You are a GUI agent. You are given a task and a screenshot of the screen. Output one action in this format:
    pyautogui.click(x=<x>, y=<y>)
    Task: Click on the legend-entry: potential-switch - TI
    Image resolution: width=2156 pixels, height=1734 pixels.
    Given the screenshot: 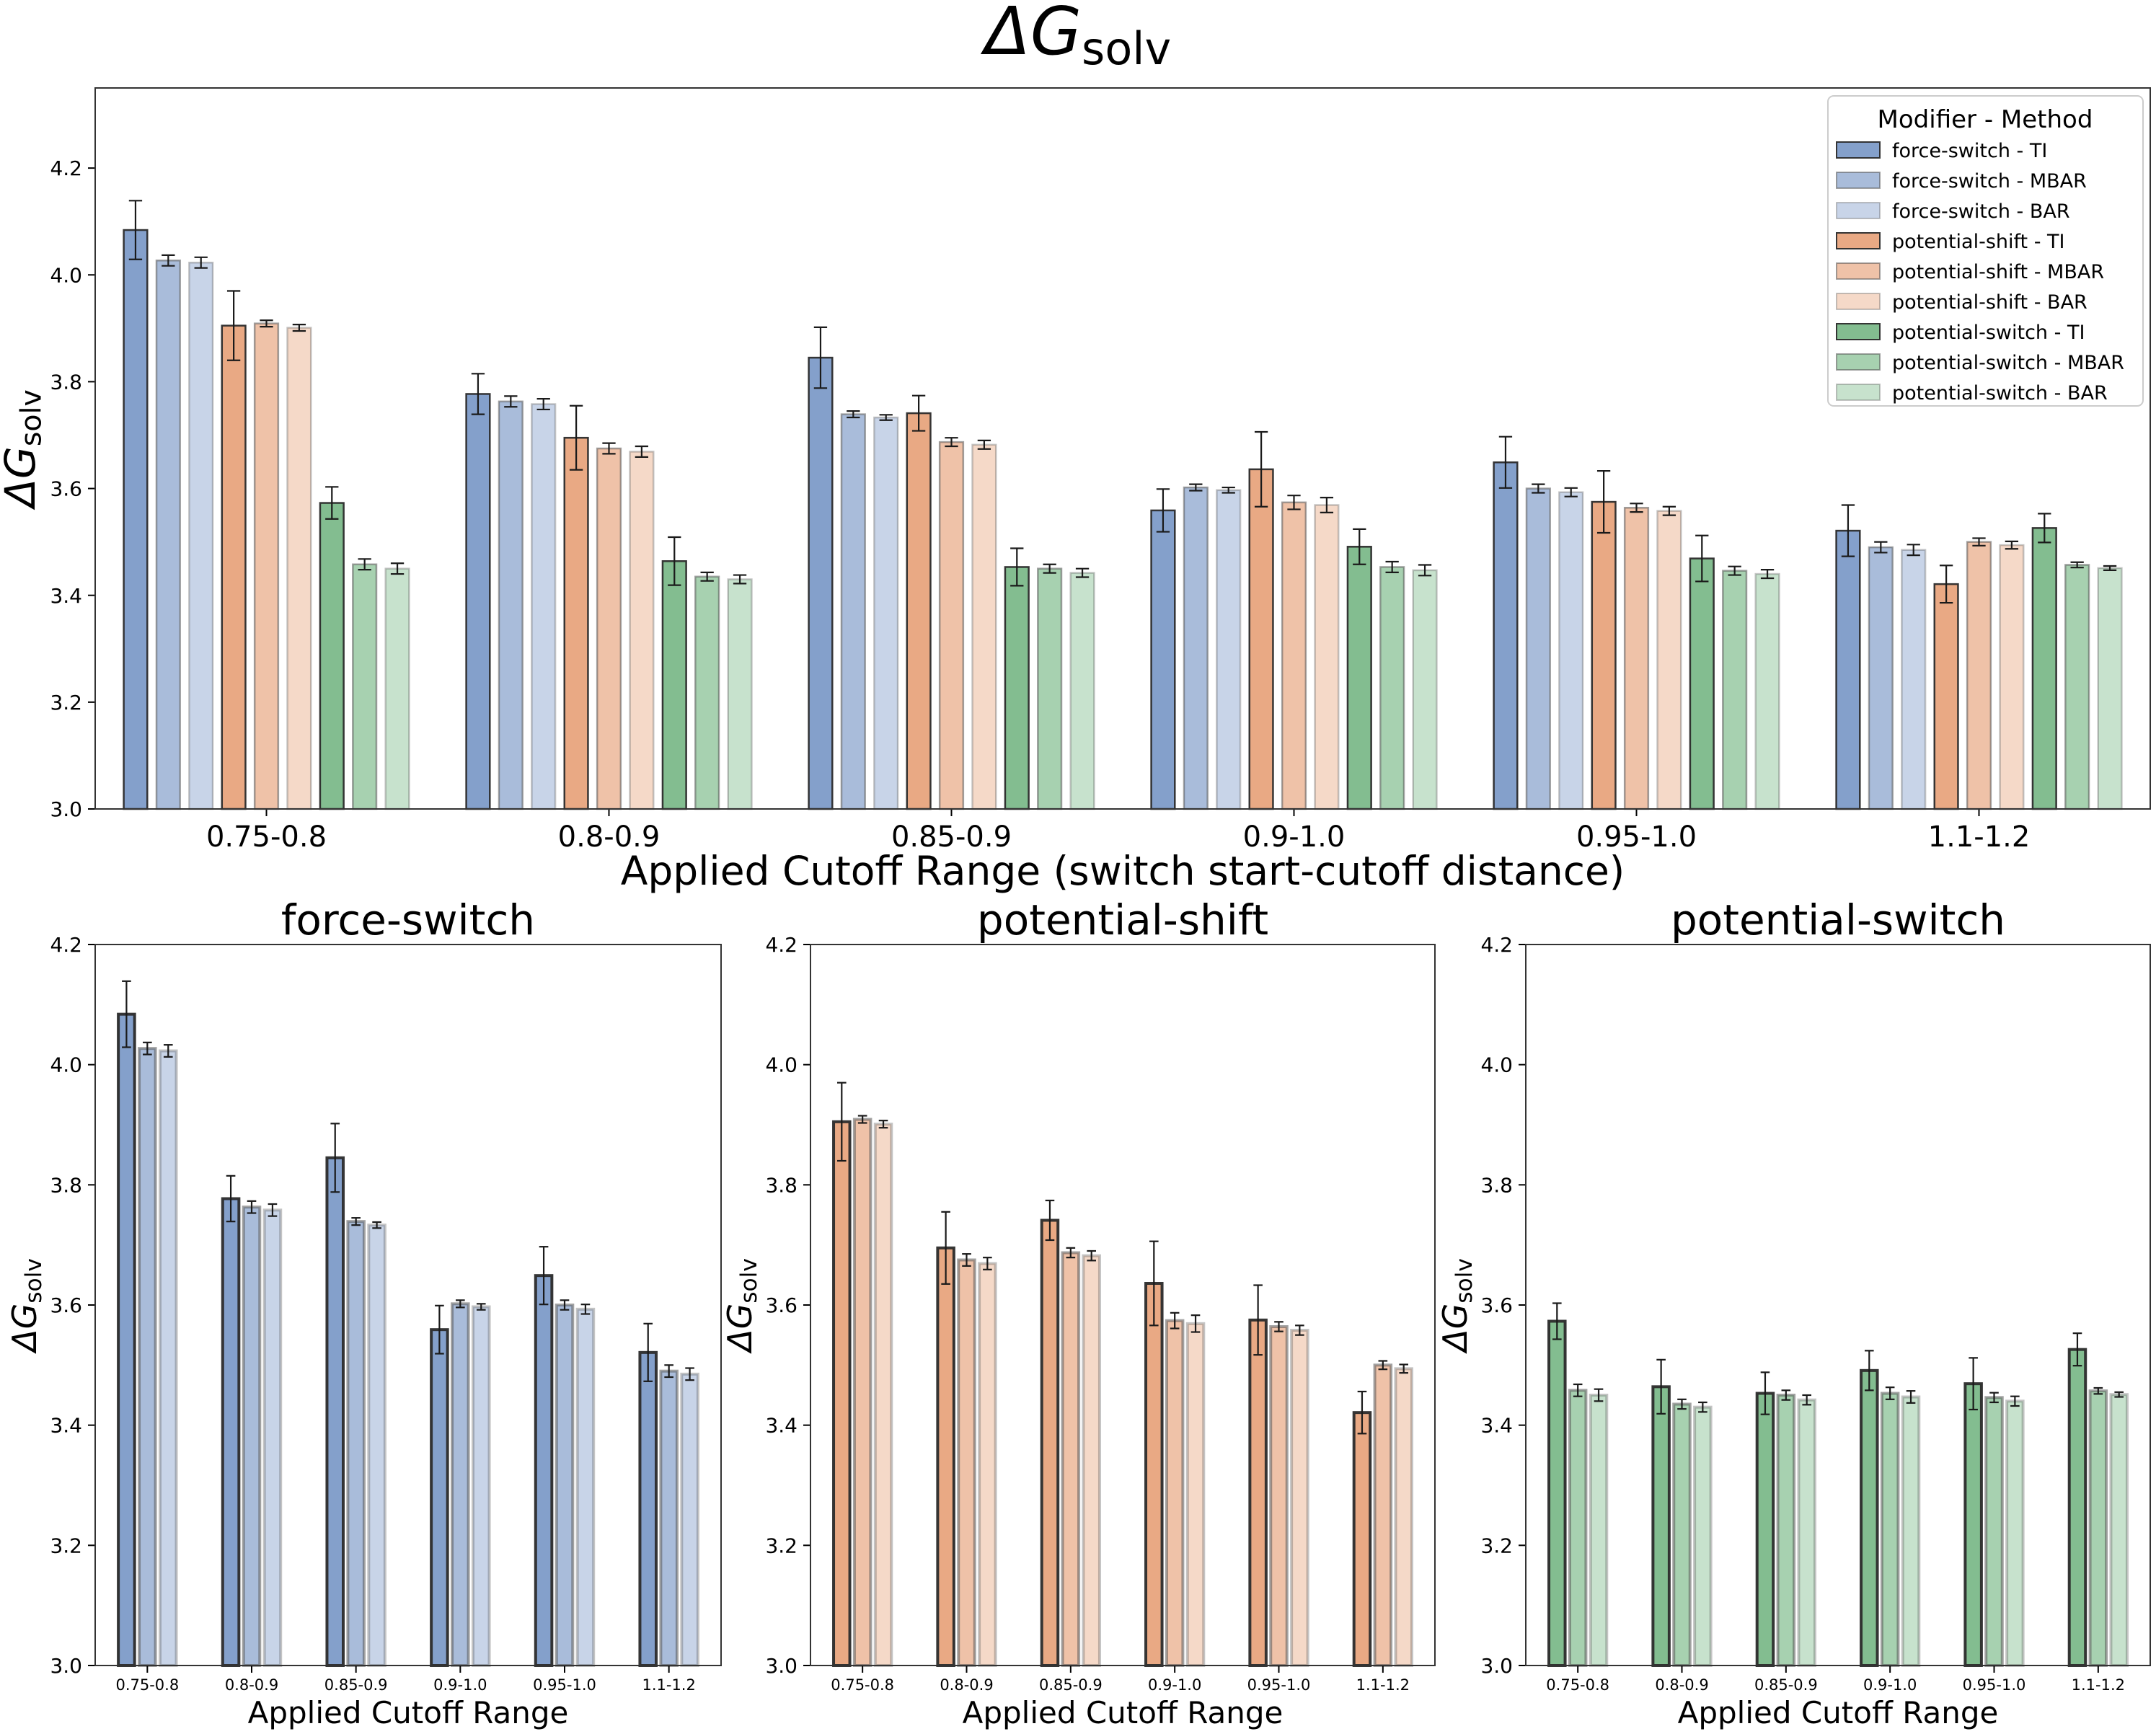 What is the action you would take?
    pyautogui.click(x=1988, y=333)
    